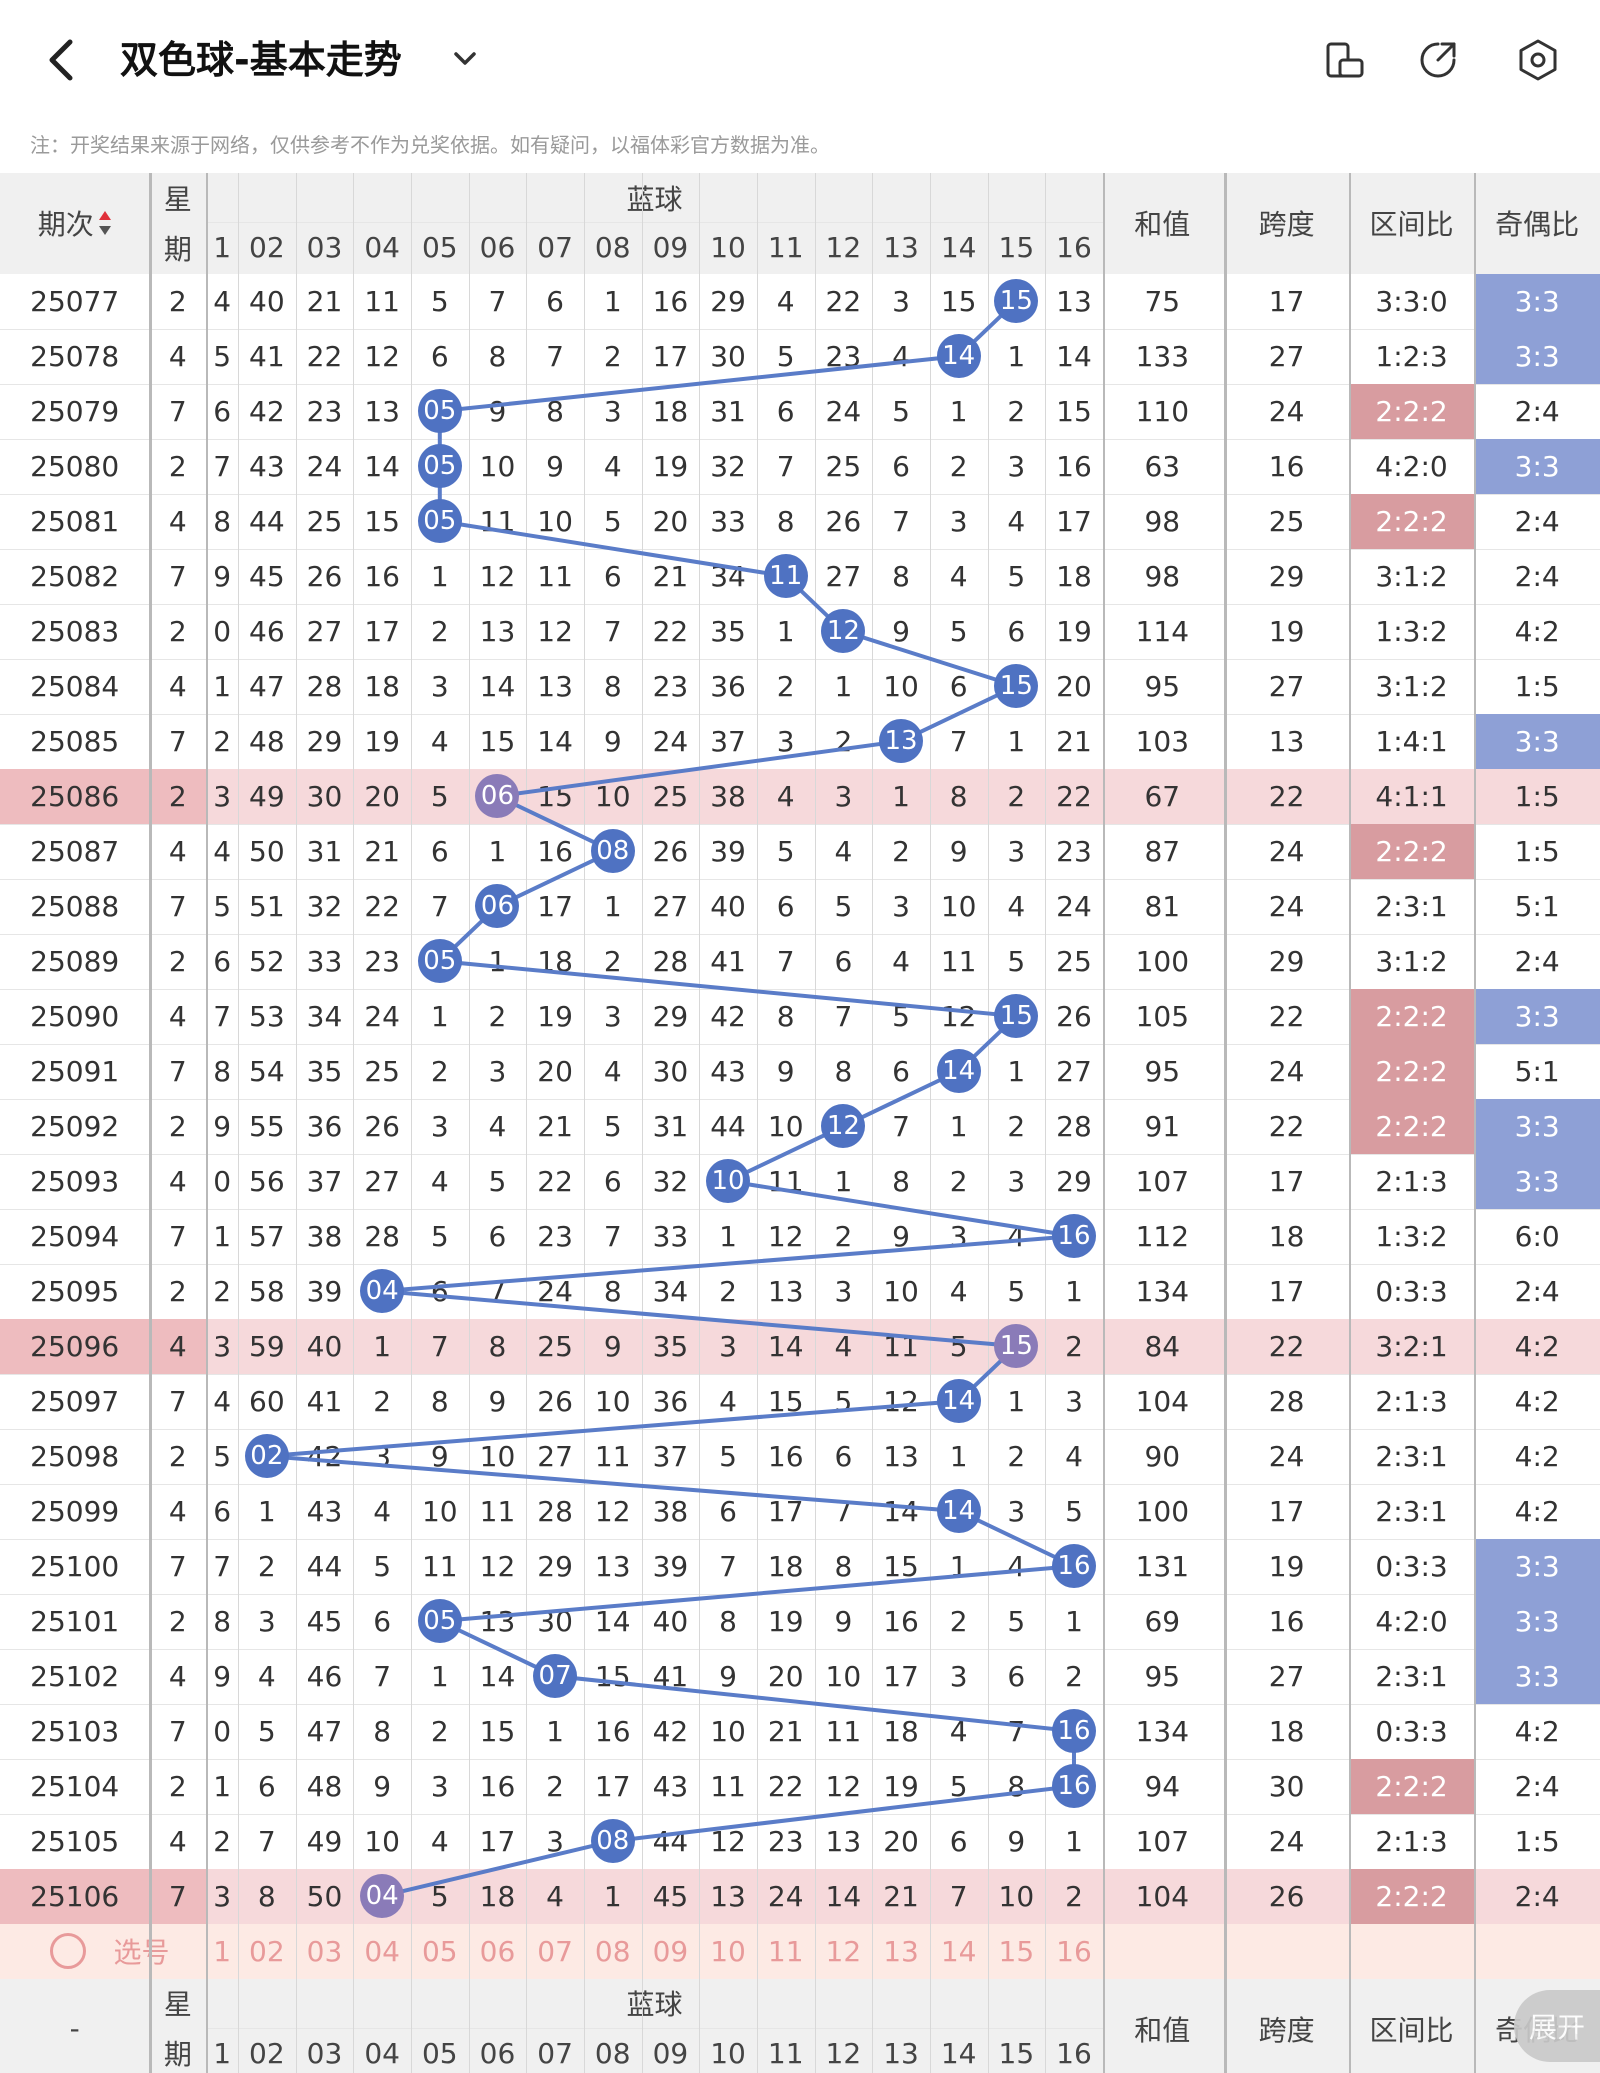  Describe the element at coordinates (1538, 60) in the screenshot. I see `settings-icon` at that location.